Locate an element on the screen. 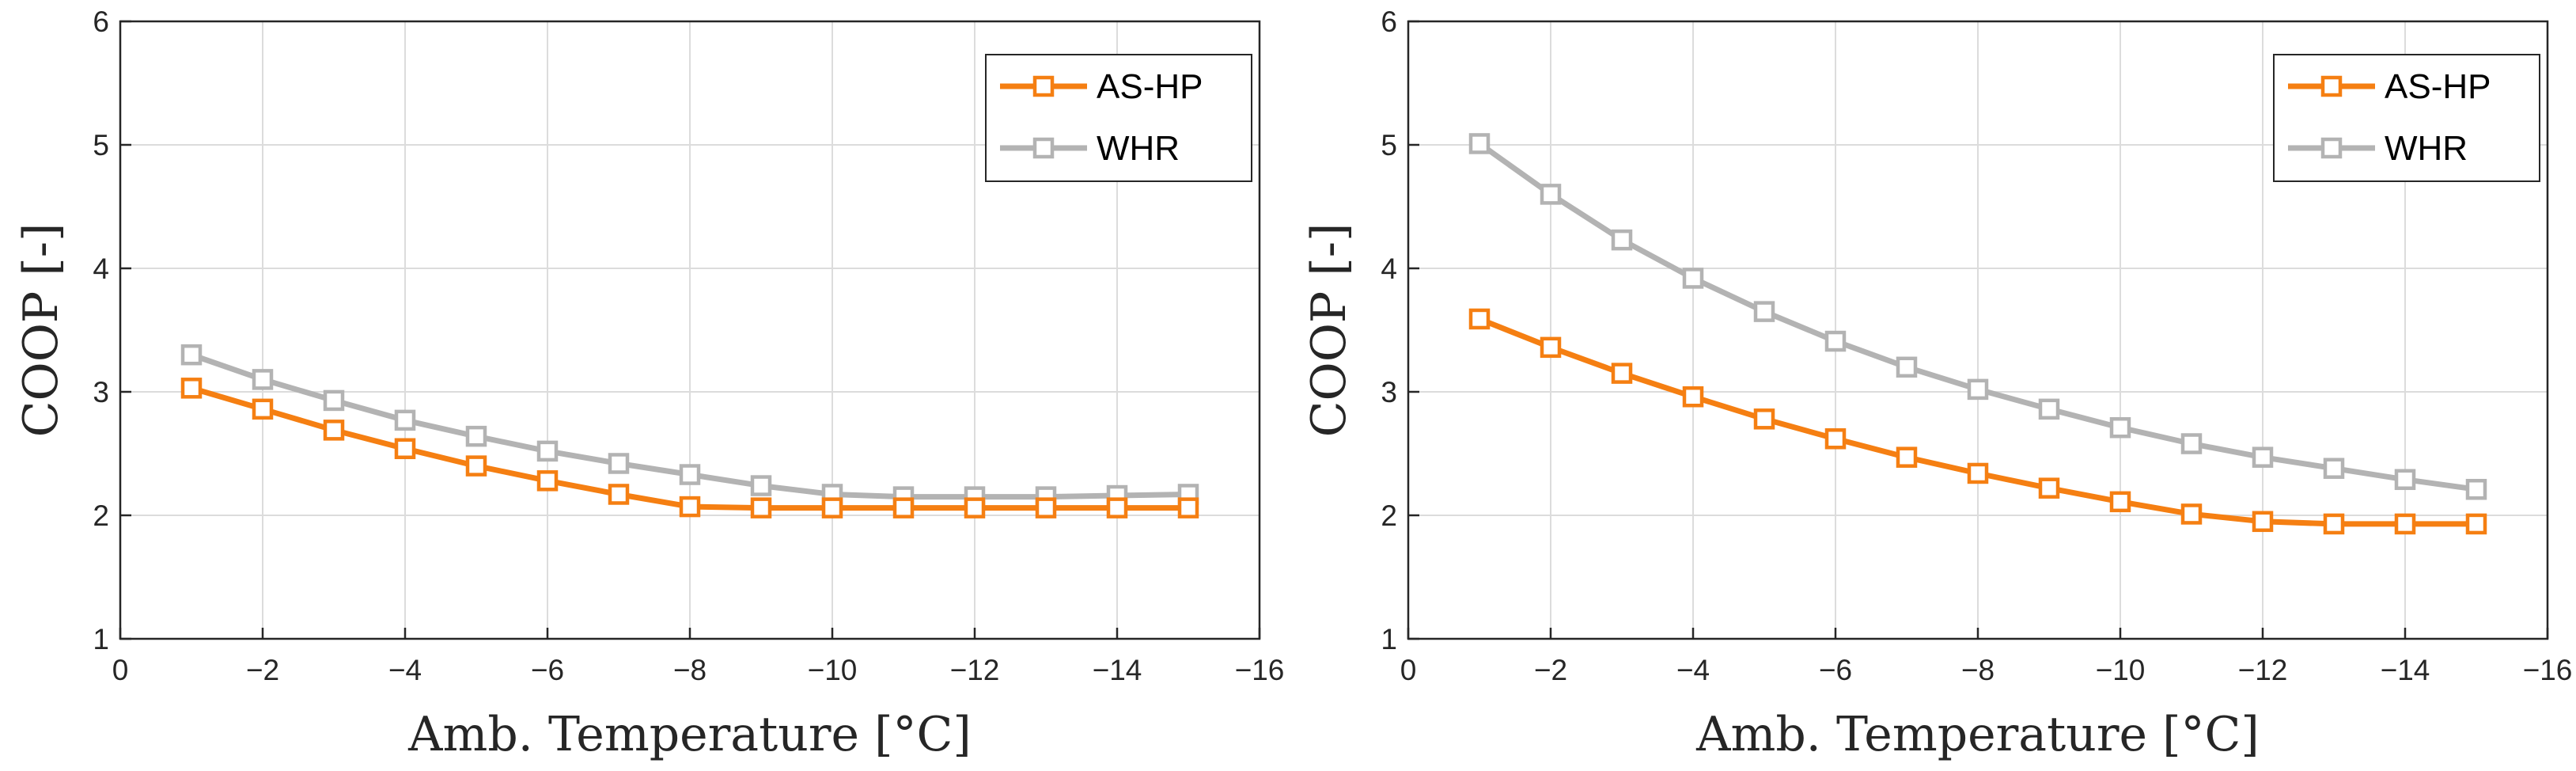  series-whr is located at coordinates (689, 425).